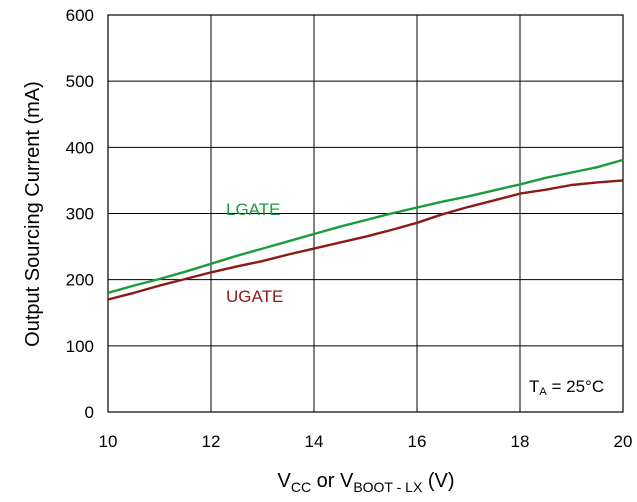  What do you see at coordinates (254, 296) in the screenshot?
I see `series-label-ugate: UGATE` at bounding box center [254, 296].